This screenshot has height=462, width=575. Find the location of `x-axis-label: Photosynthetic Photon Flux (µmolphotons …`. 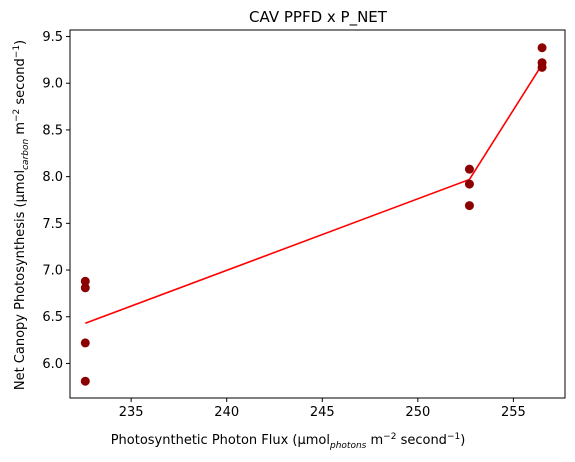

x-axis-label: Photosynthetic Photon Flux (µmolphotons … is located at coordinates (288, 441).